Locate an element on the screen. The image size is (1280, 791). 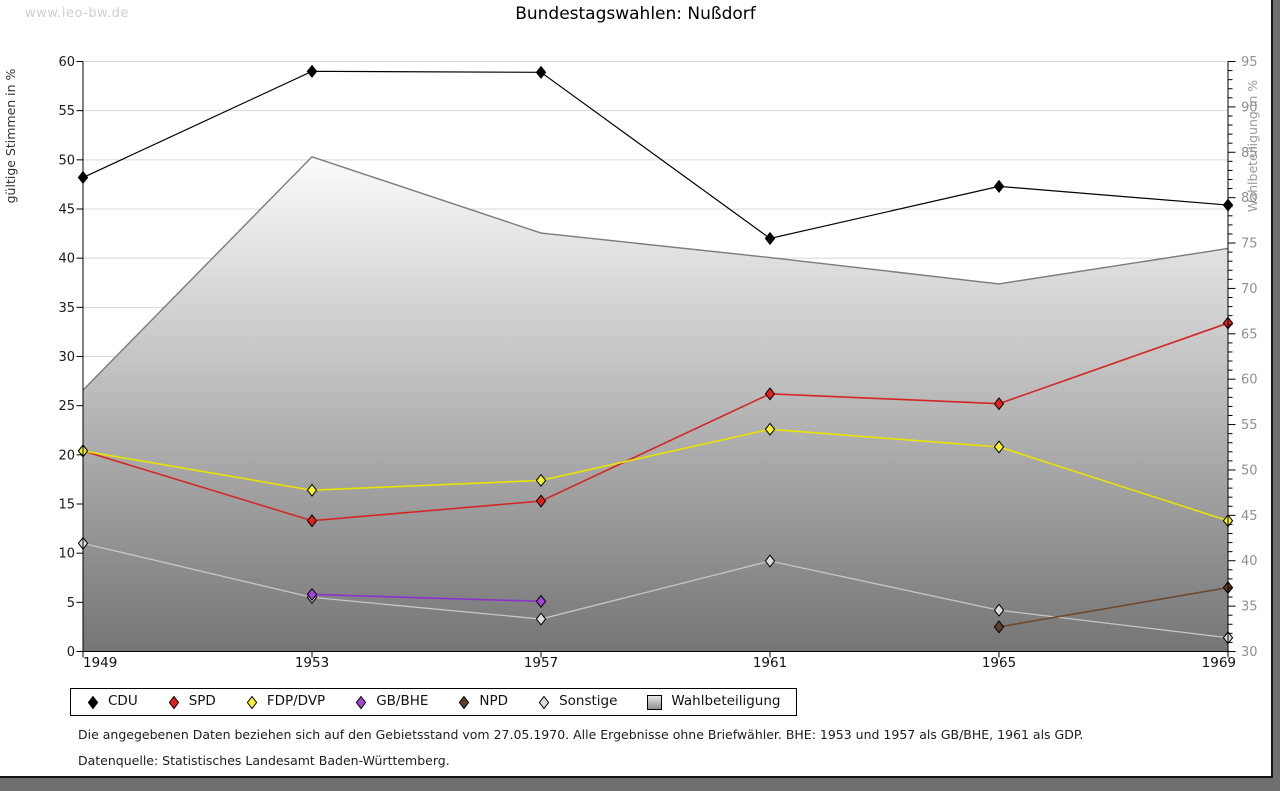
right-axis-tick-label: 70 is located at coordinates (1249, 289).